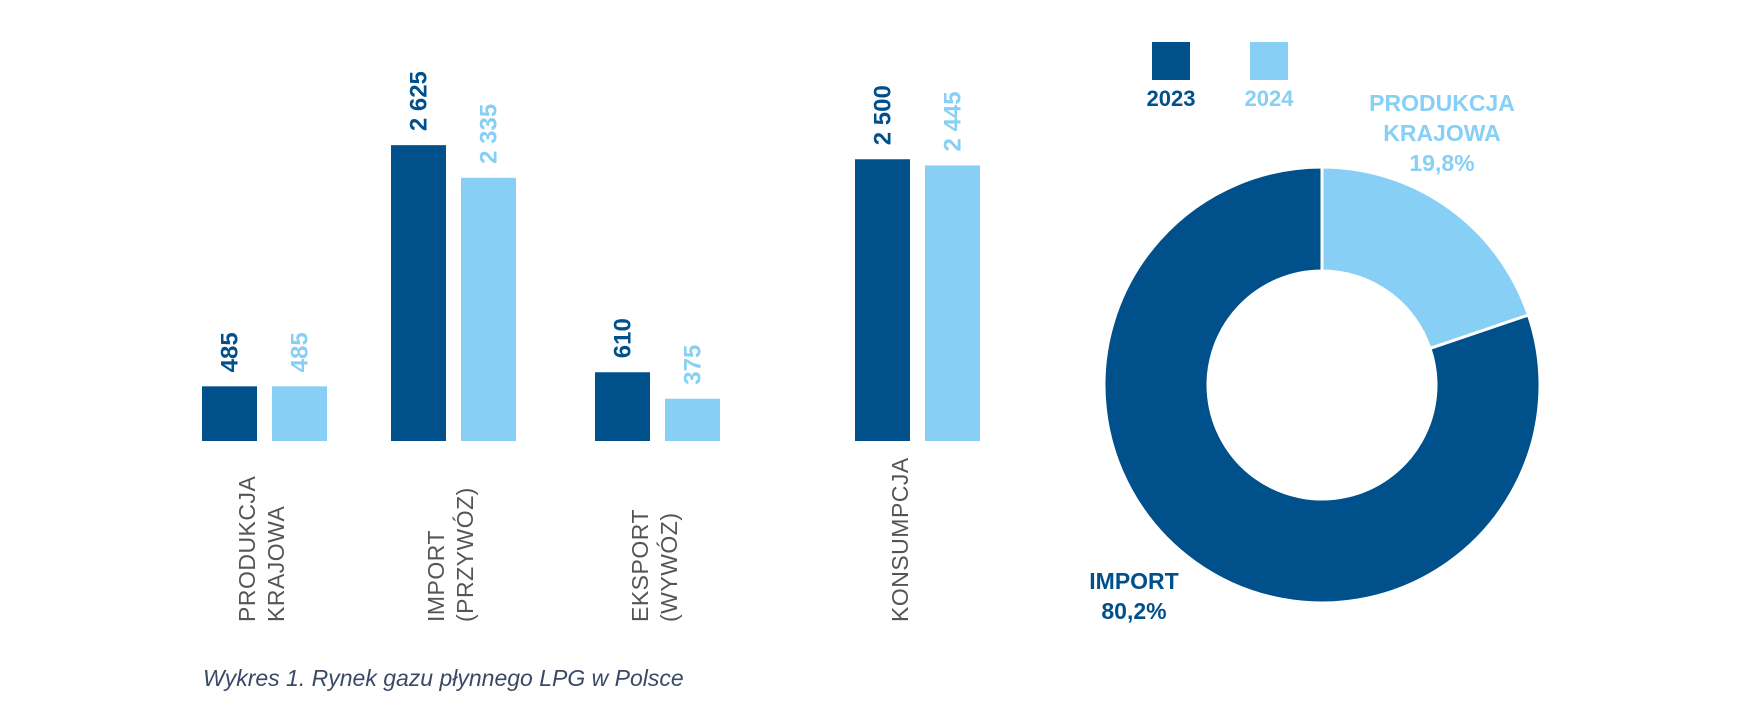 The image size is (1746, 722). Describe the element at coordinates (1171, 61) in the screenshot. I see `legend-swatch-2023` at that location.